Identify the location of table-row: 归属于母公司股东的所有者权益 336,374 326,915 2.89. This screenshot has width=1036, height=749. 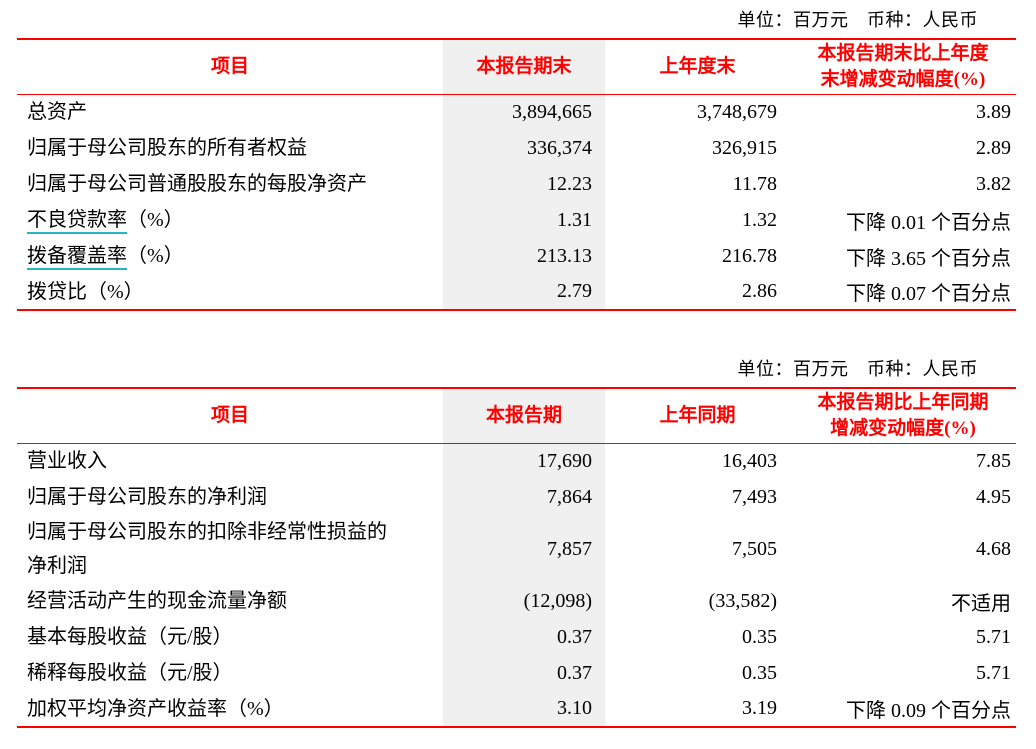
(516, 148).